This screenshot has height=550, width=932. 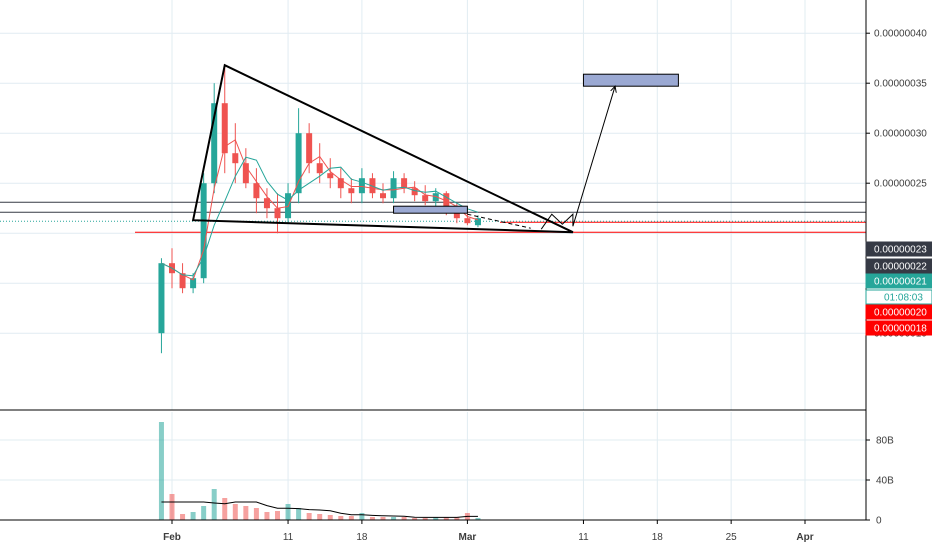 I want to click on price-tick-label: 0.00000035, so click(x=900, y=84).